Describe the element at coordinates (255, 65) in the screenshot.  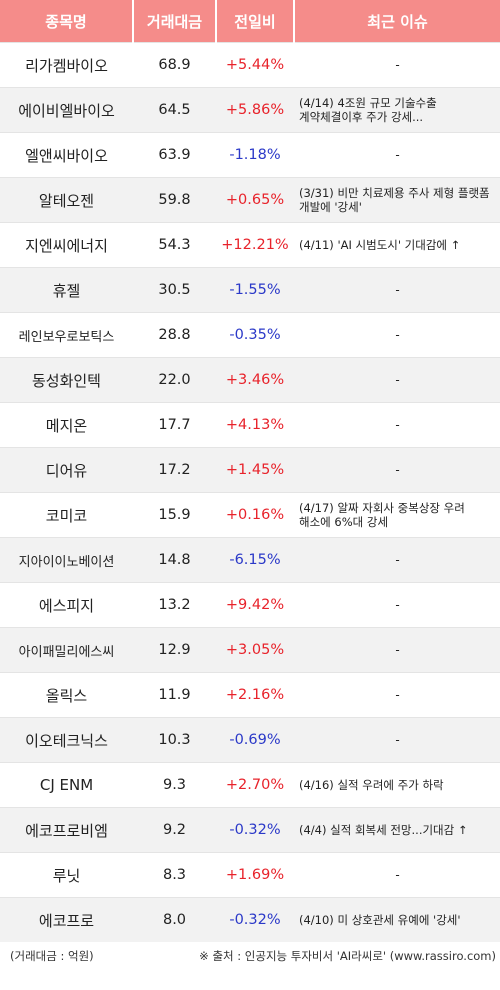
I see `price-change: +5.44%` at that location.